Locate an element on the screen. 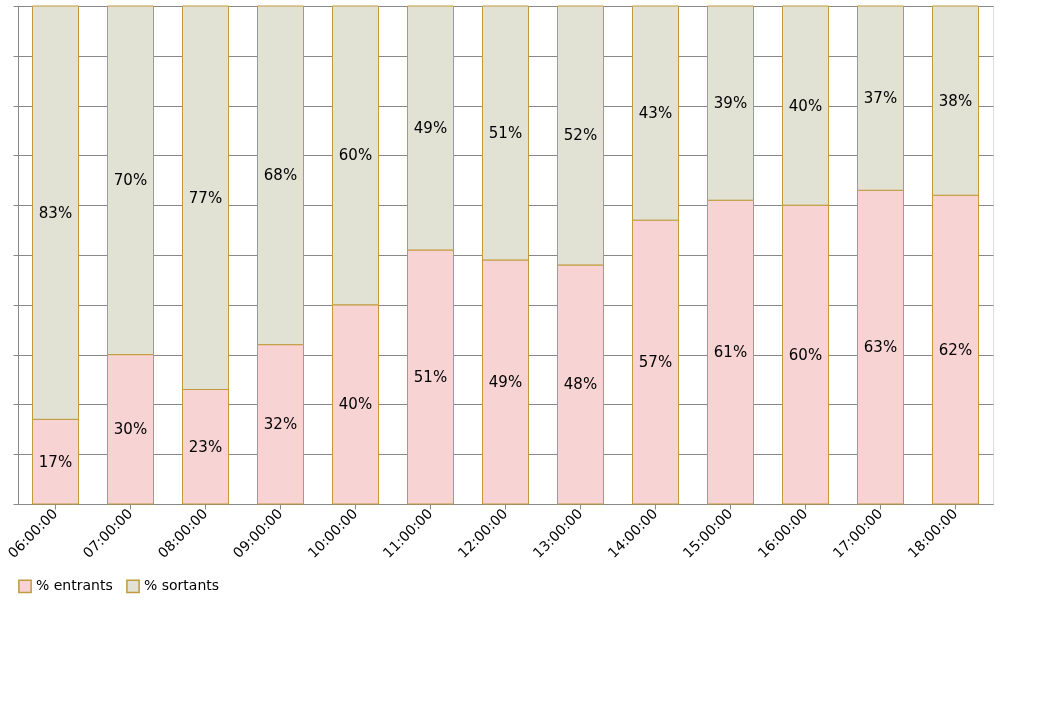  data-label: 32% is located at coordinates (280, 424).